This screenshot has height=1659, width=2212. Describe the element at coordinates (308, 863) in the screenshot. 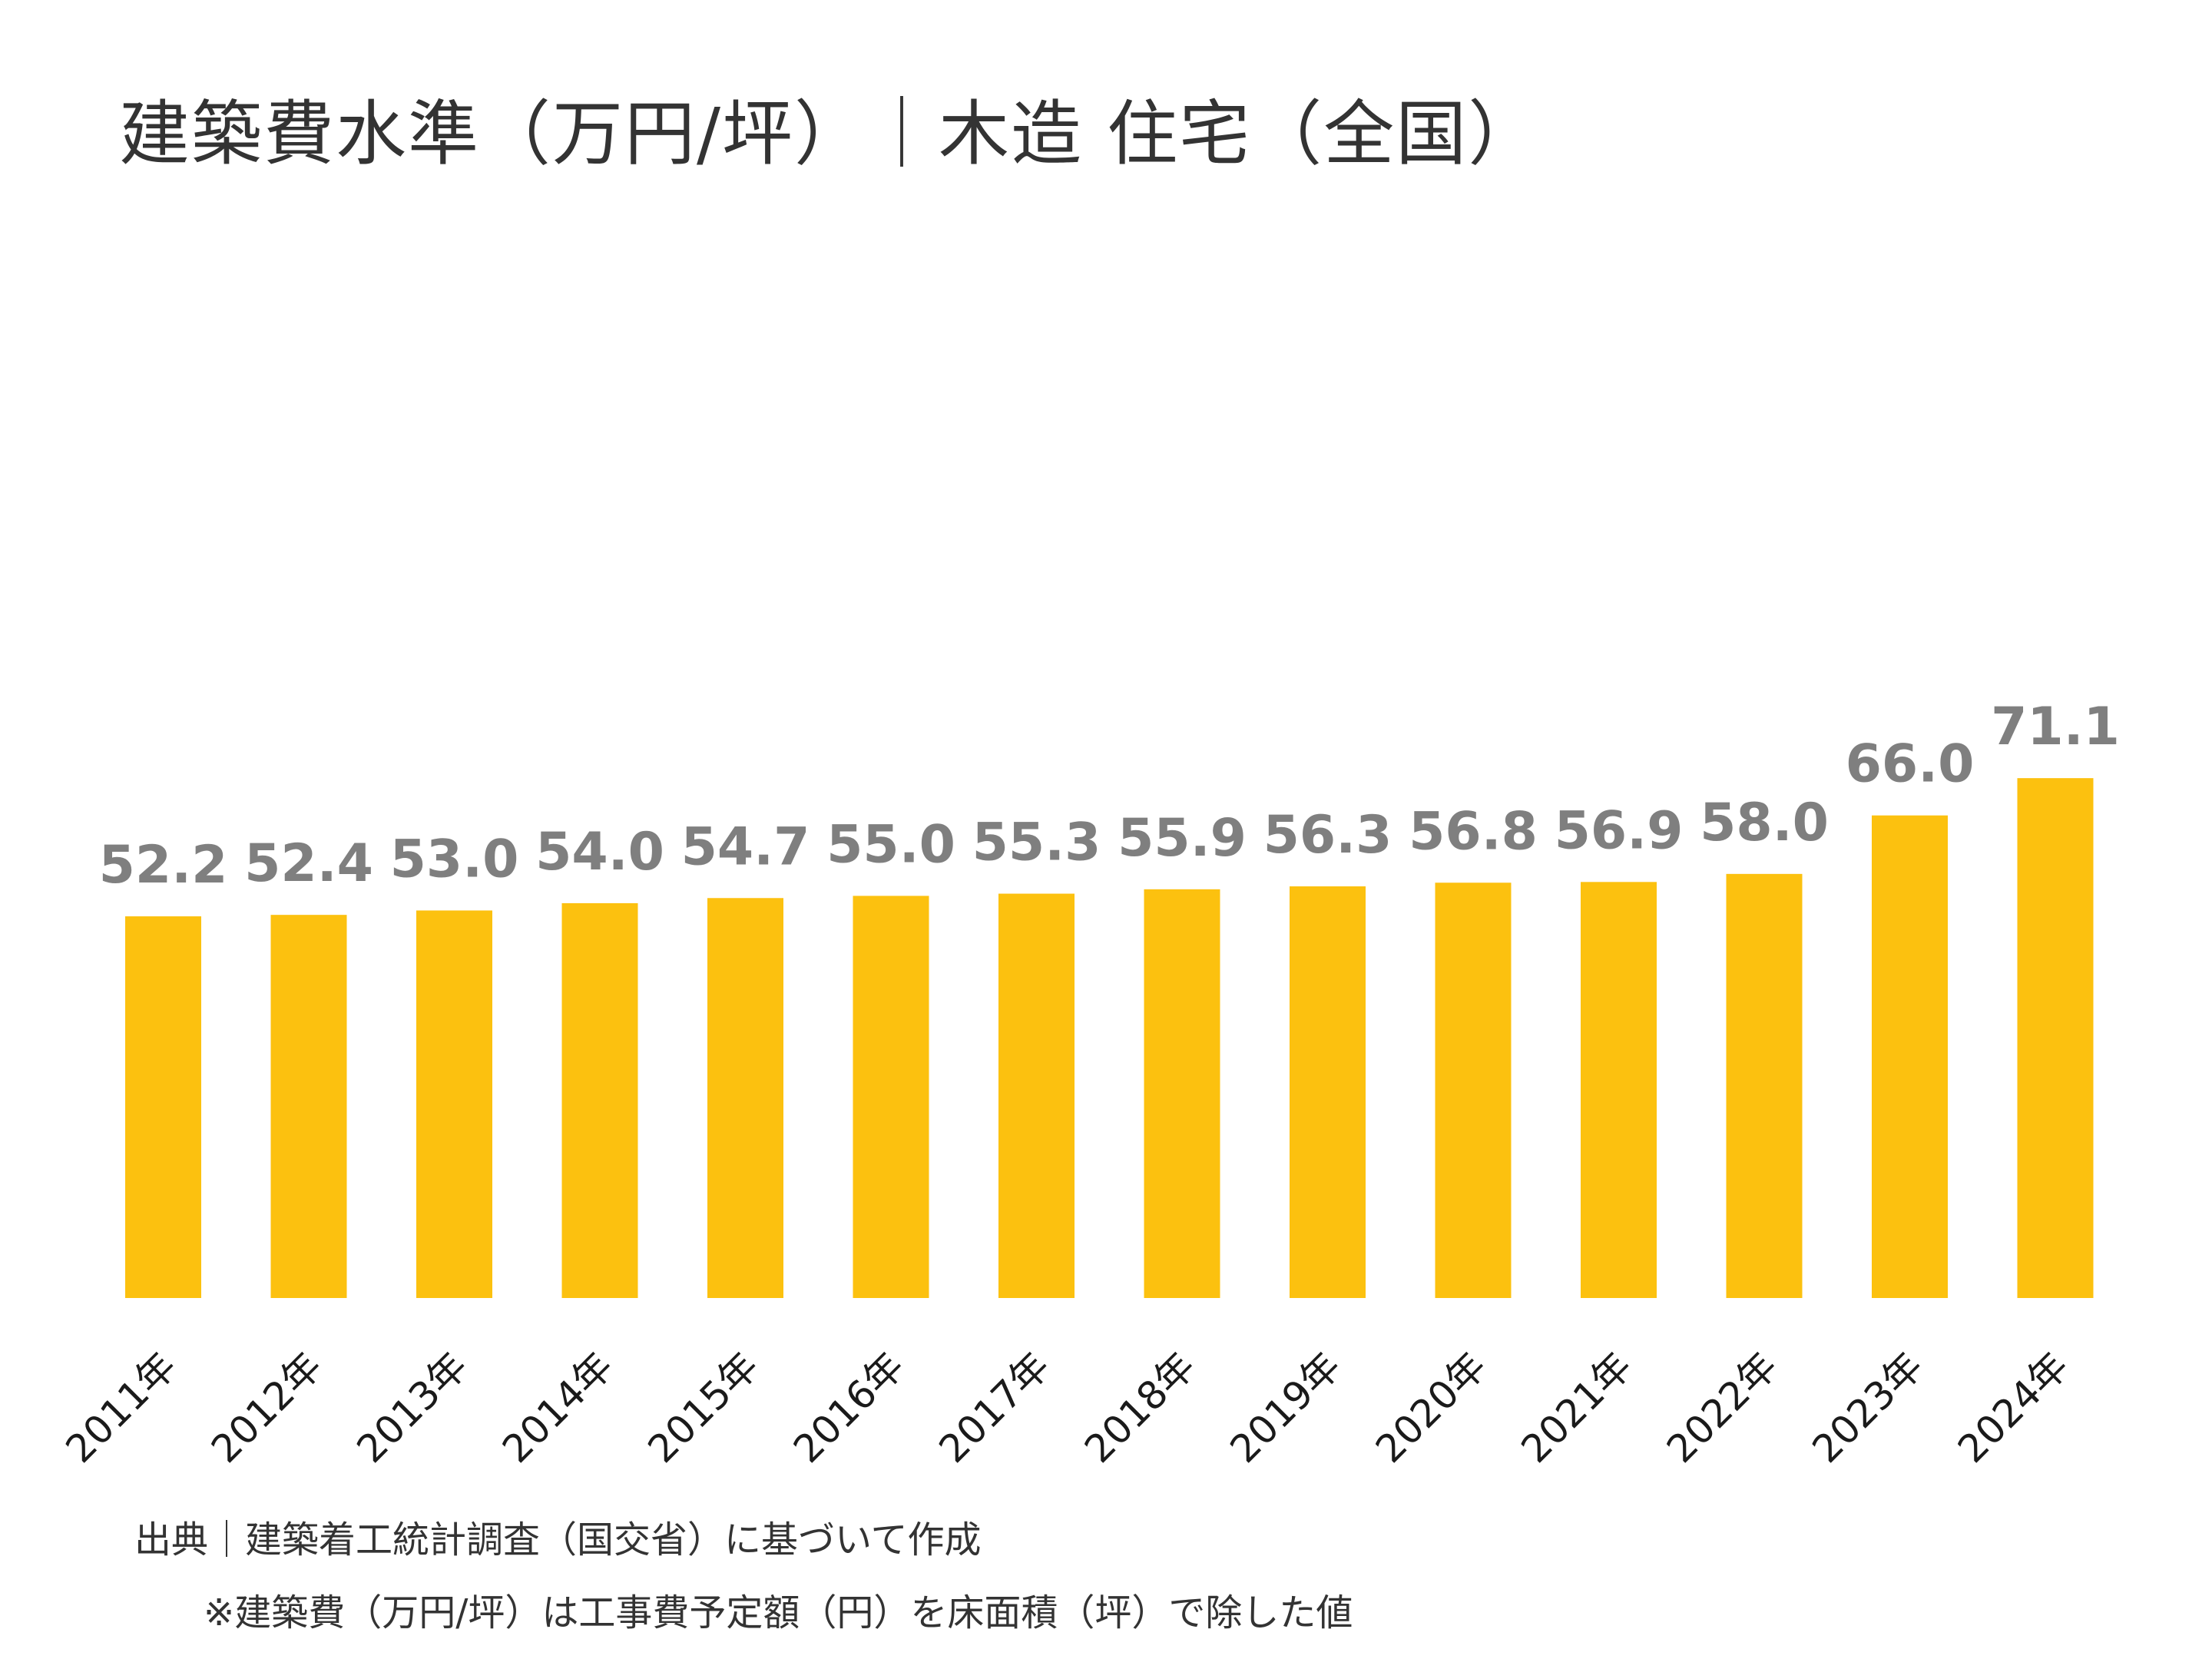

I see `value-label-2012年: 52.4` at that location.